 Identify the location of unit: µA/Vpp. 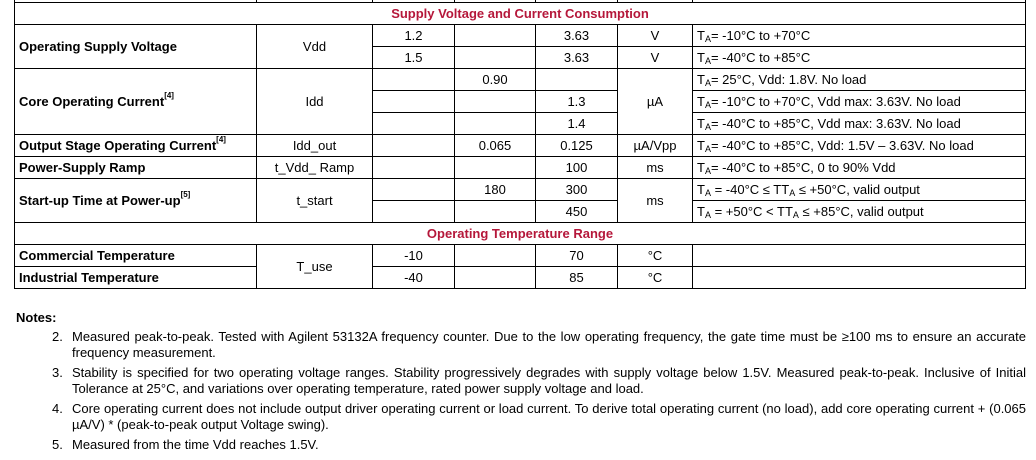
(655, 145).